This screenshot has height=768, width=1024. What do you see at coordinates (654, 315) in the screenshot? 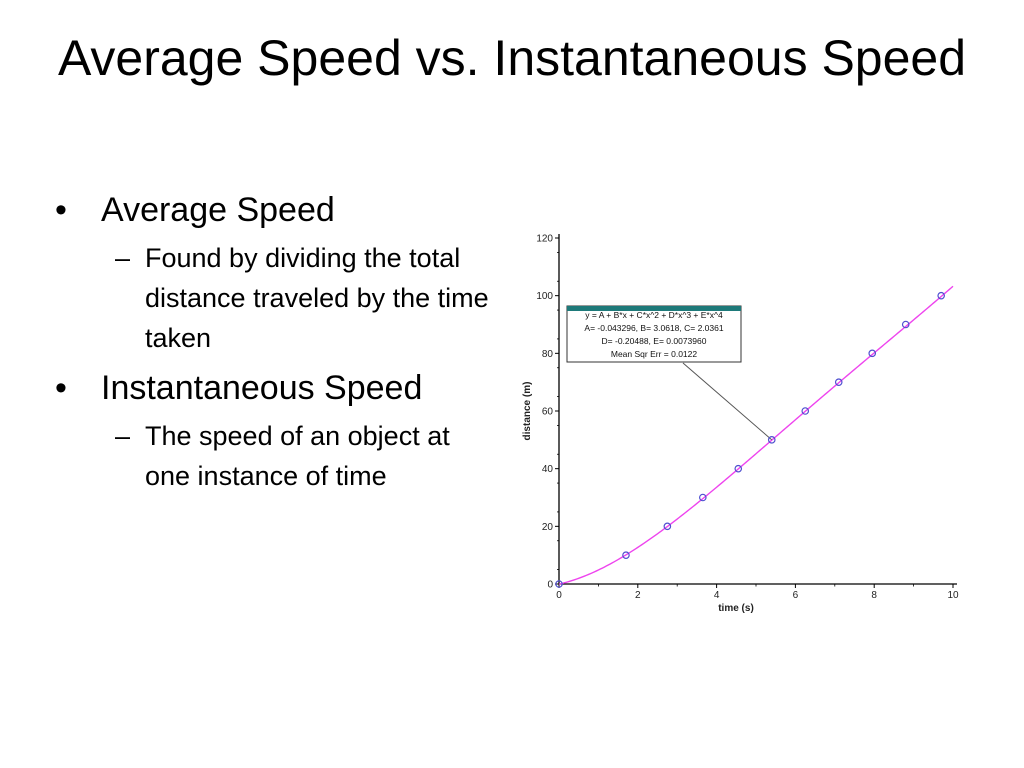
I see `fit-box-text: y = A + B*x + C*x^2 + D*x^3 + E*x^4` at bounding box center [654, 315].